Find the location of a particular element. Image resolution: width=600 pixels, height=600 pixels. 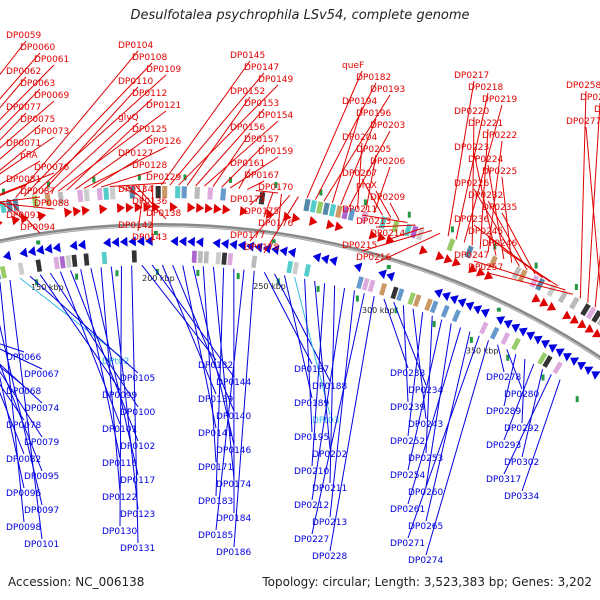

forward-gene-label: DP0223 is located at coordinates (471, 148).